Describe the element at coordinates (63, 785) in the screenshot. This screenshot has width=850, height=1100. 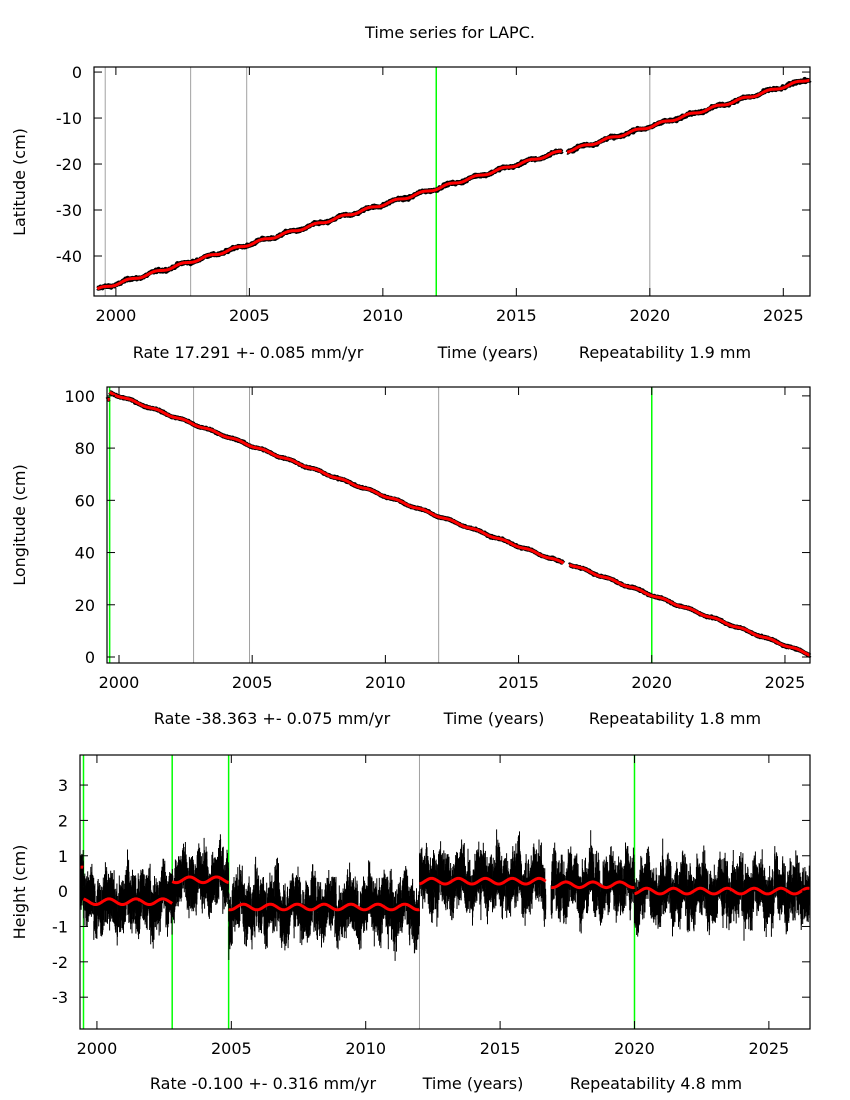
I see `y-tick-label: 3` at that location.